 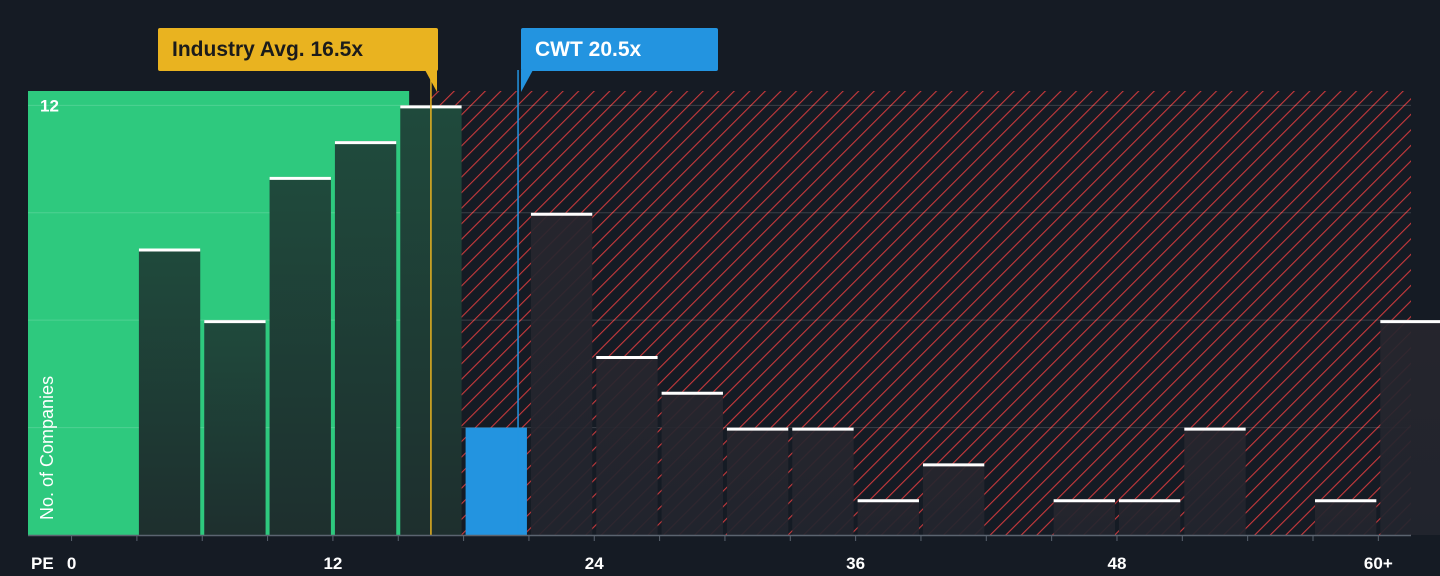 What do you see at coordinates (332, 562) in the screenshot?
I see `x-tick-label: 12` at bounding box center [332, 562].